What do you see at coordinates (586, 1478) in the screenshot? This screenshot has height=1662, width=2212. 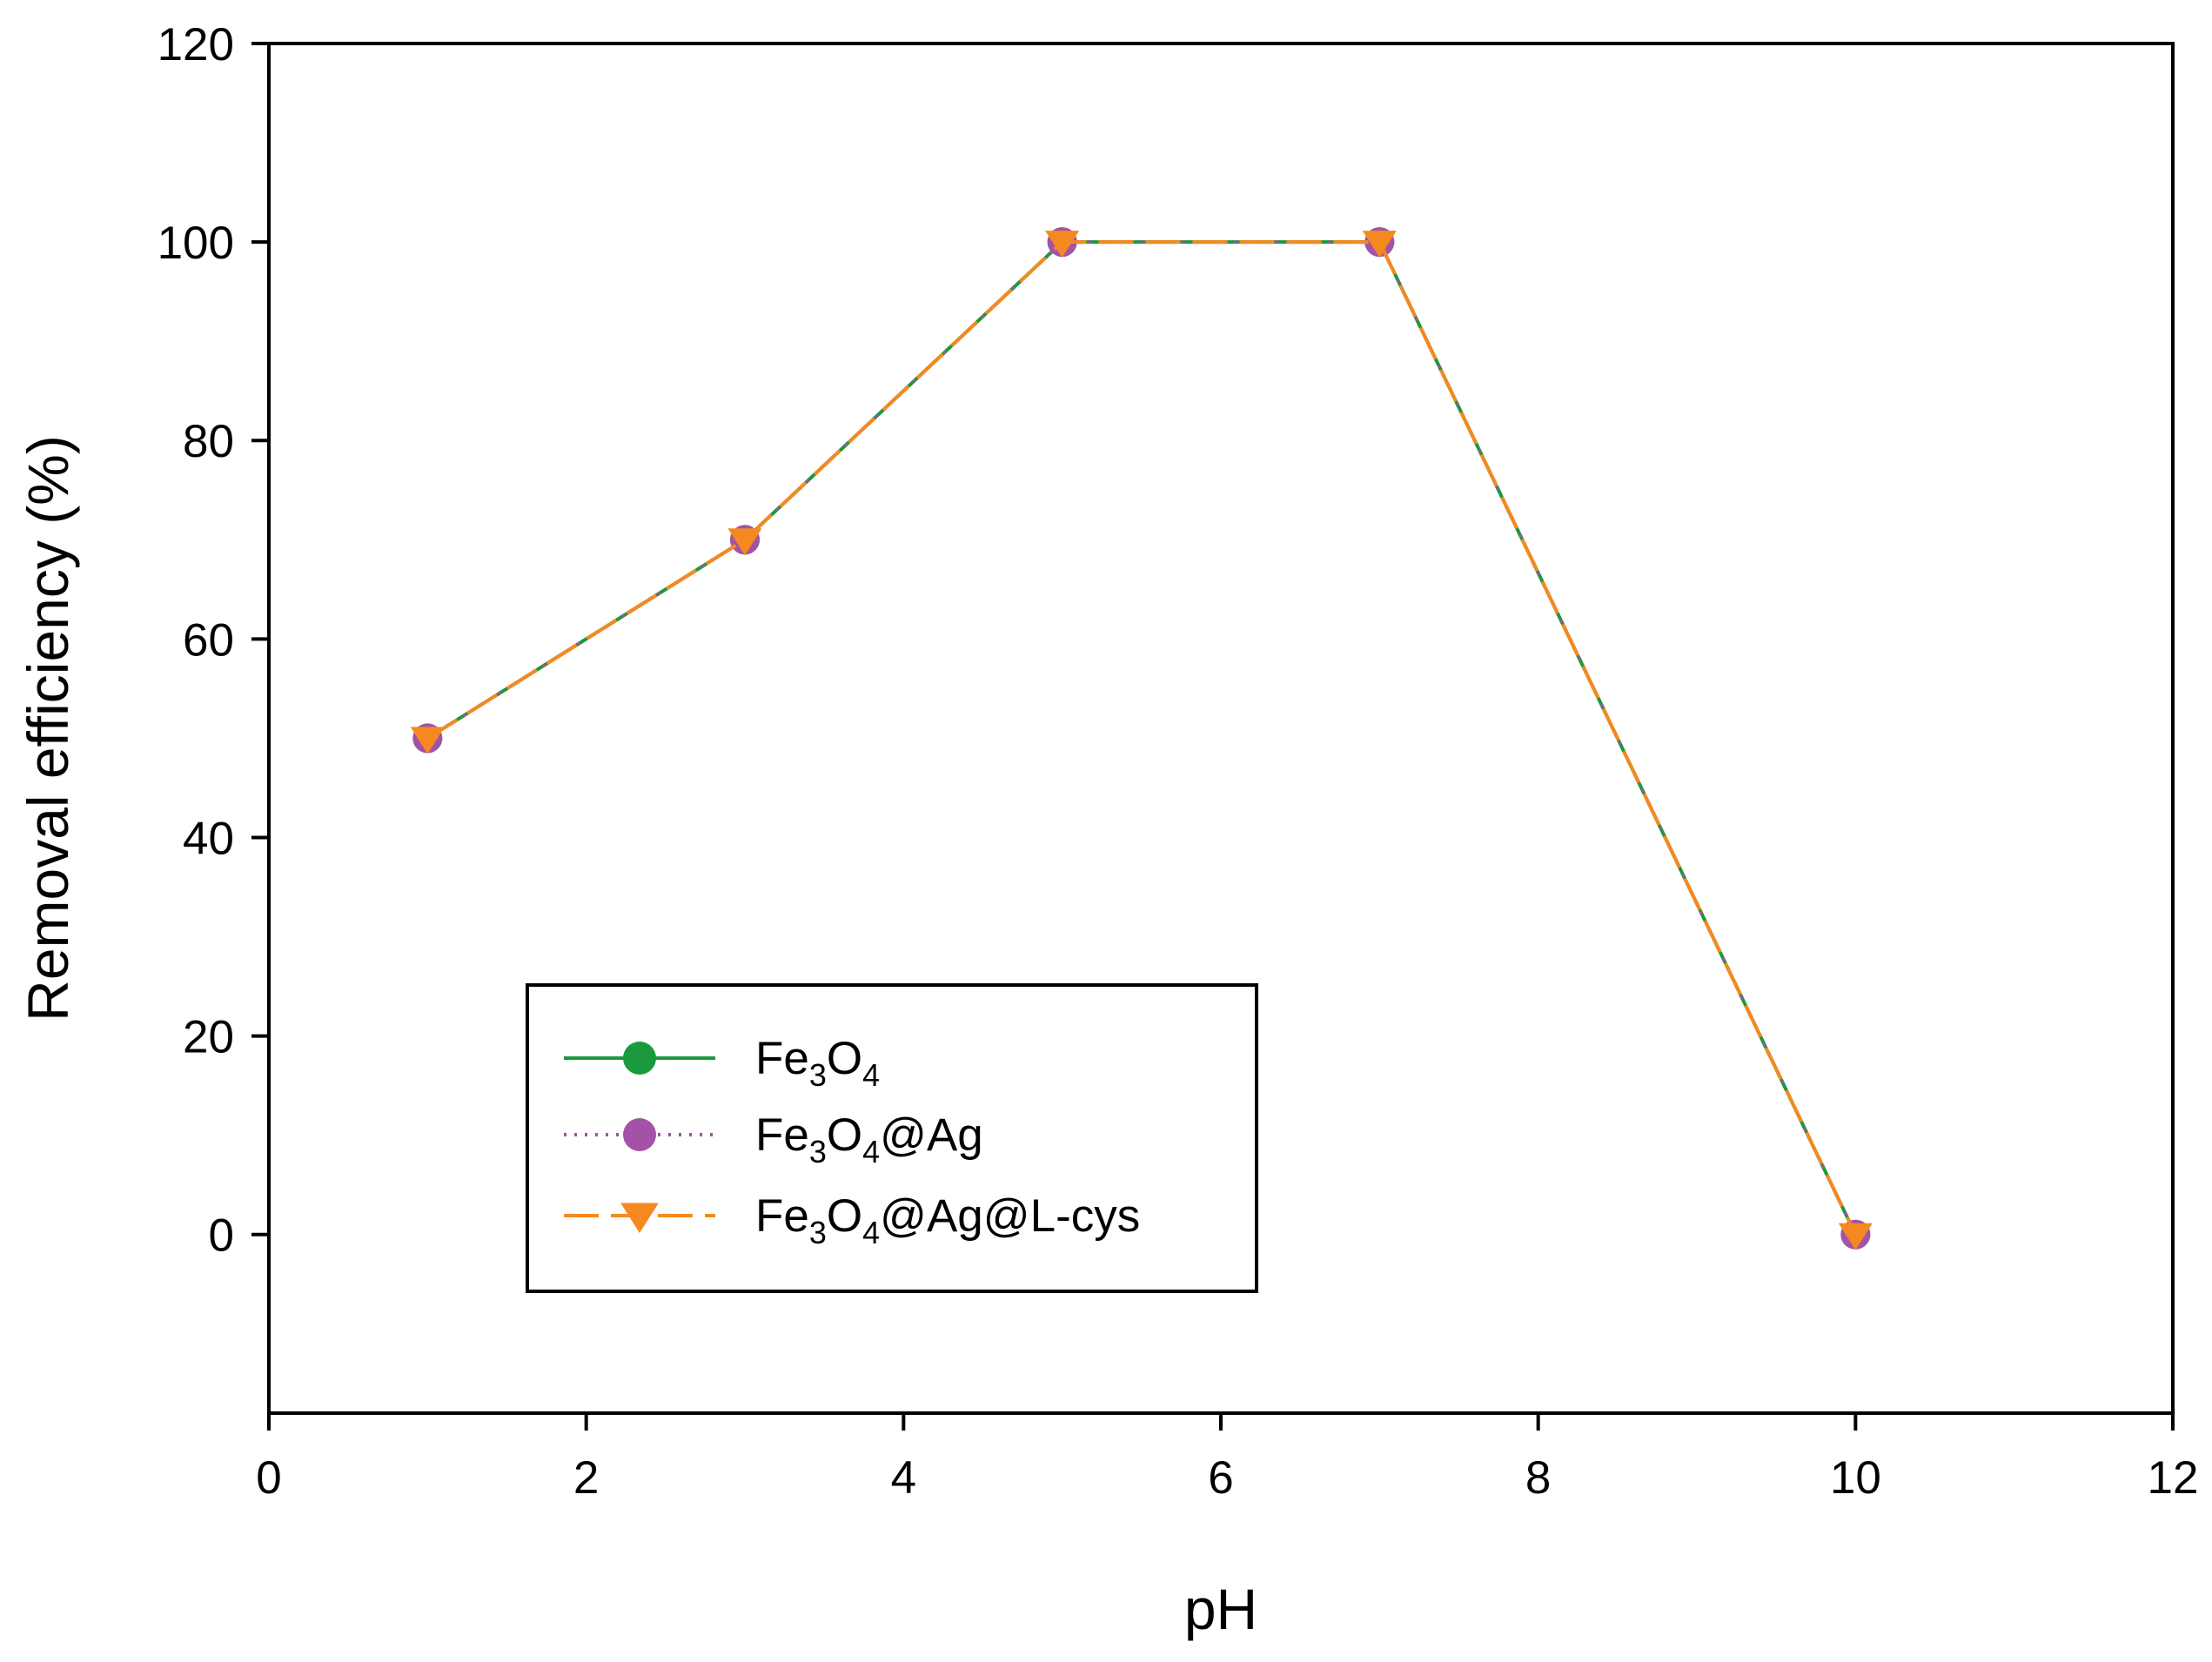 I see `x-tick-label: 2` at bounding box center [586, 1478].